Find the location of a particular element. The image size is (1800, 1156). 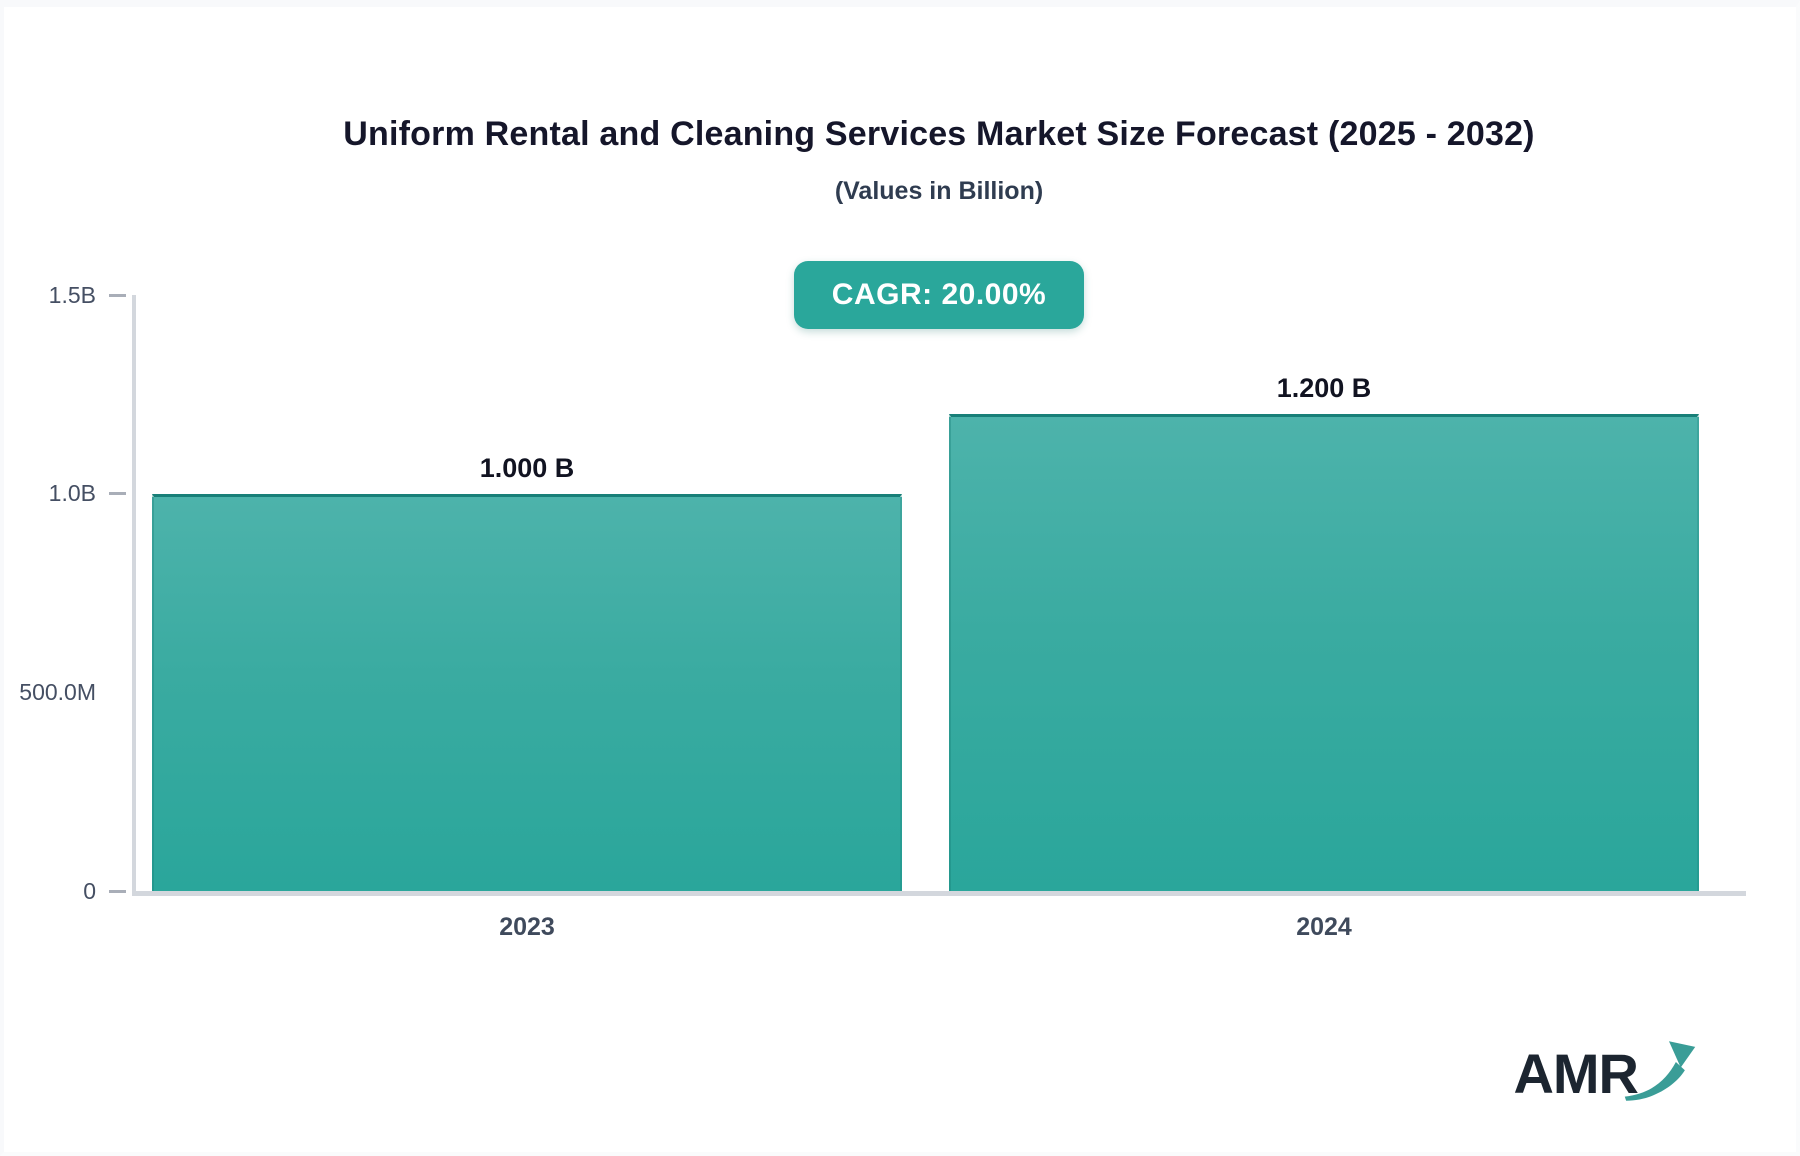

bar-value-label: 1.200 B is located at coordinates (1324, 388).